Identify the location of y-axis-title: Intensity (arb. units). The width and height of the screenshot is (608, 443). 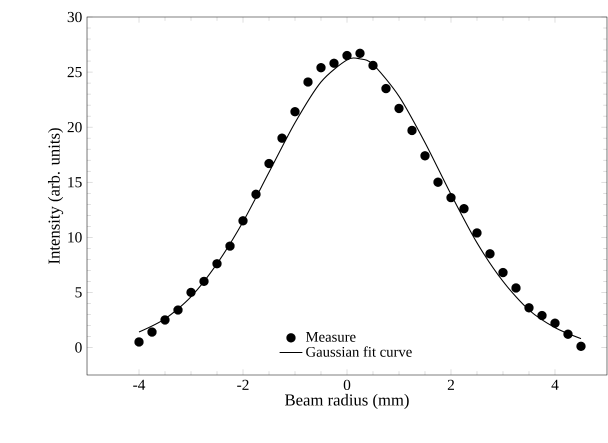
(56, 196).